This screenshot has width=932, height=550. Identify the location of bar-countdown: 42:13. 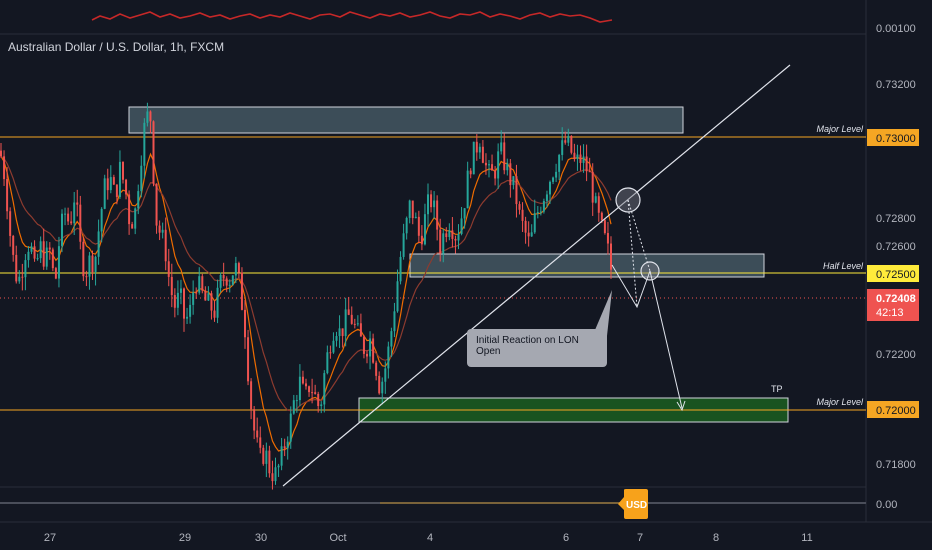
(890, 313).